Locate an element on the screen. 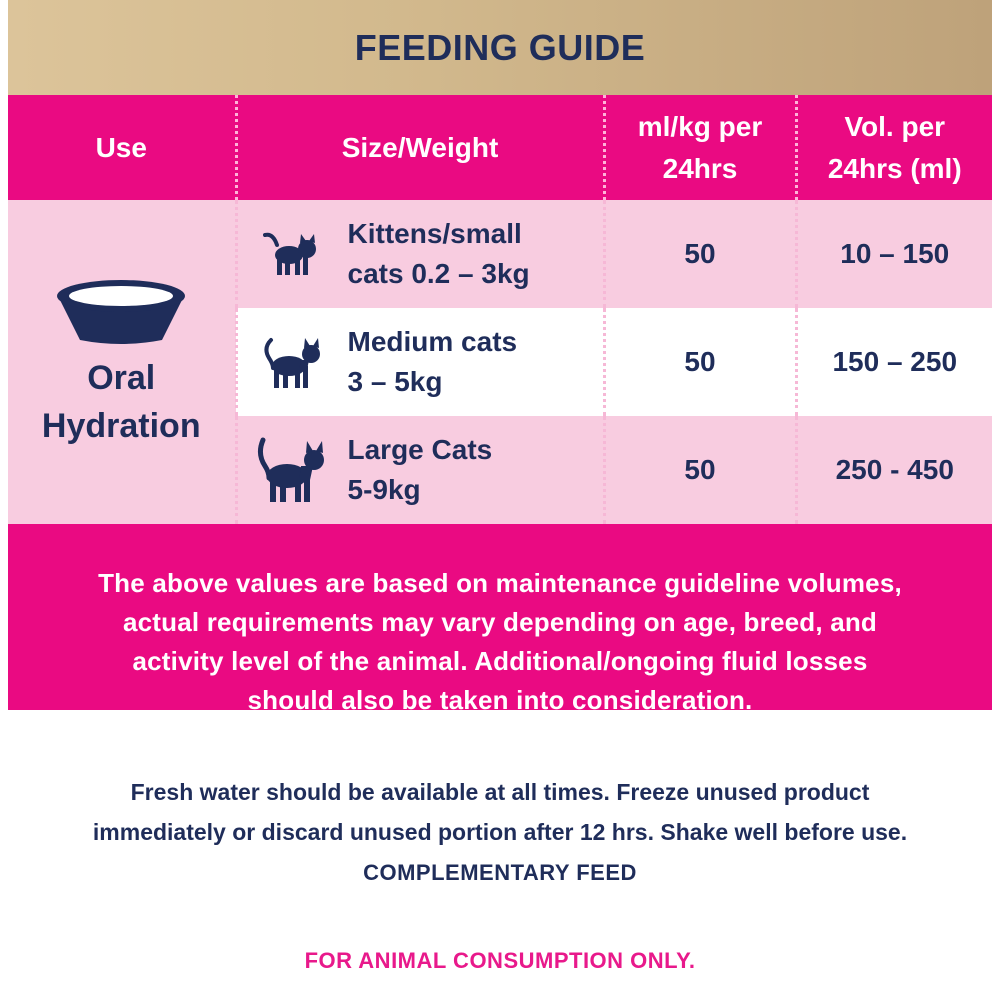 Image resolution: width=1000 pixels, height=1000 pixels. volume-cell: 10 – 150 is located at coordinates (893, 254).